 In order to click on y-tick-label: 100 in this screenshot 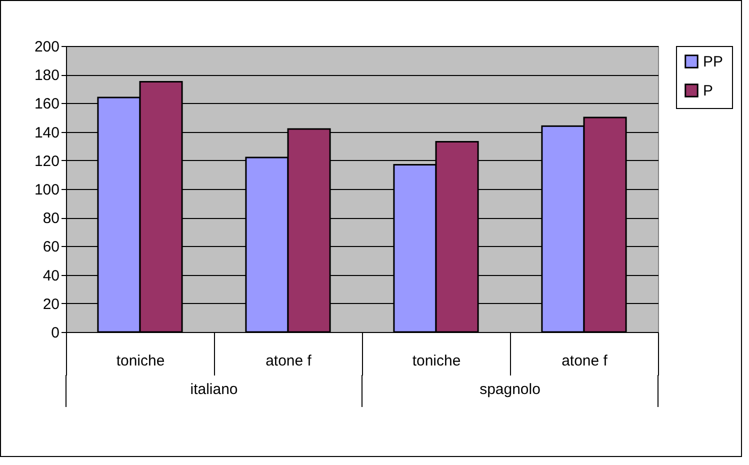, I will do `click(47, 190)`.